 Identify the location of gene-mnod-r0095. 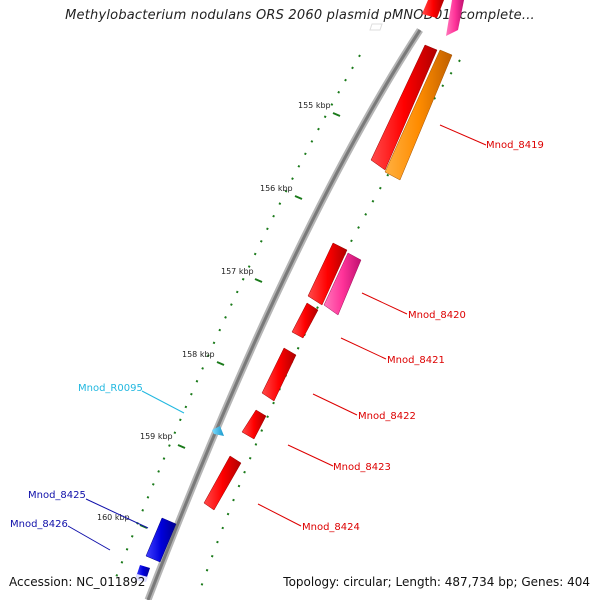
(218, 431).